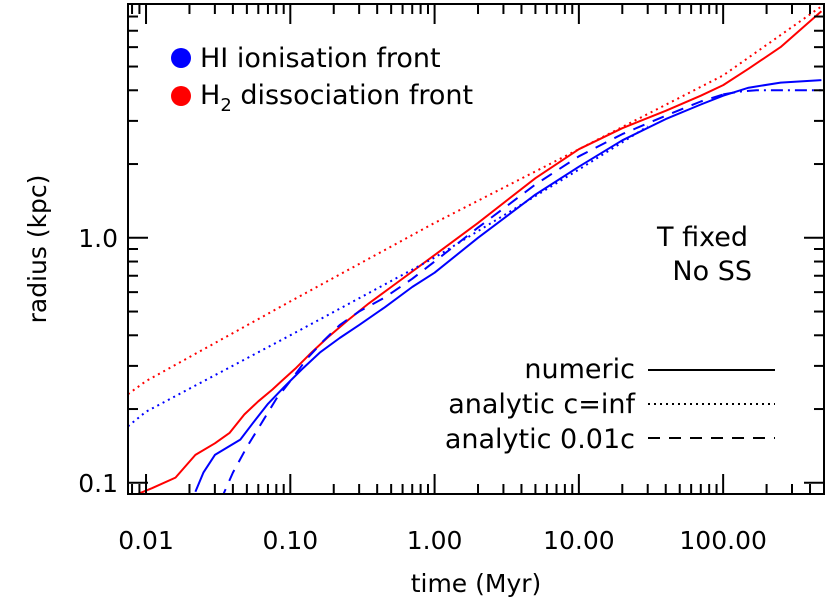  I want to click on annotation-line-1: T fixed, so click(702, 237).